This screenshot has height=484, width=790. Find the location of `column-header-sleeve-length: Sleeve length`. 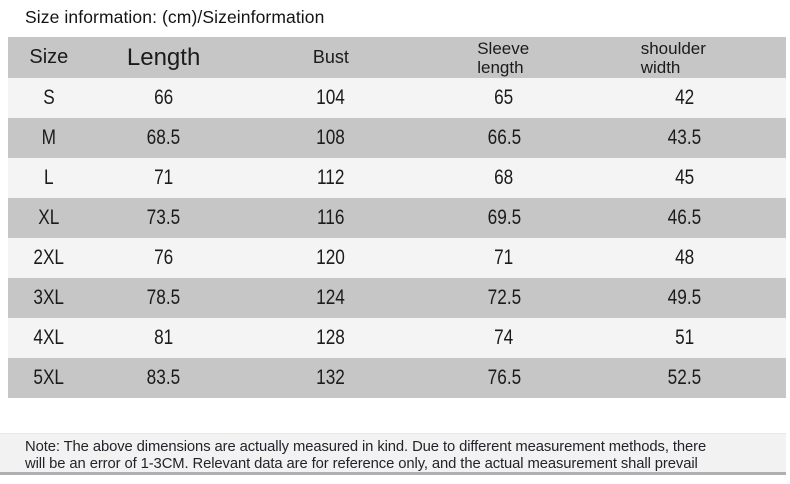

column-header-sleeve-length: Sleeve length is located at coordinates (503, 57).